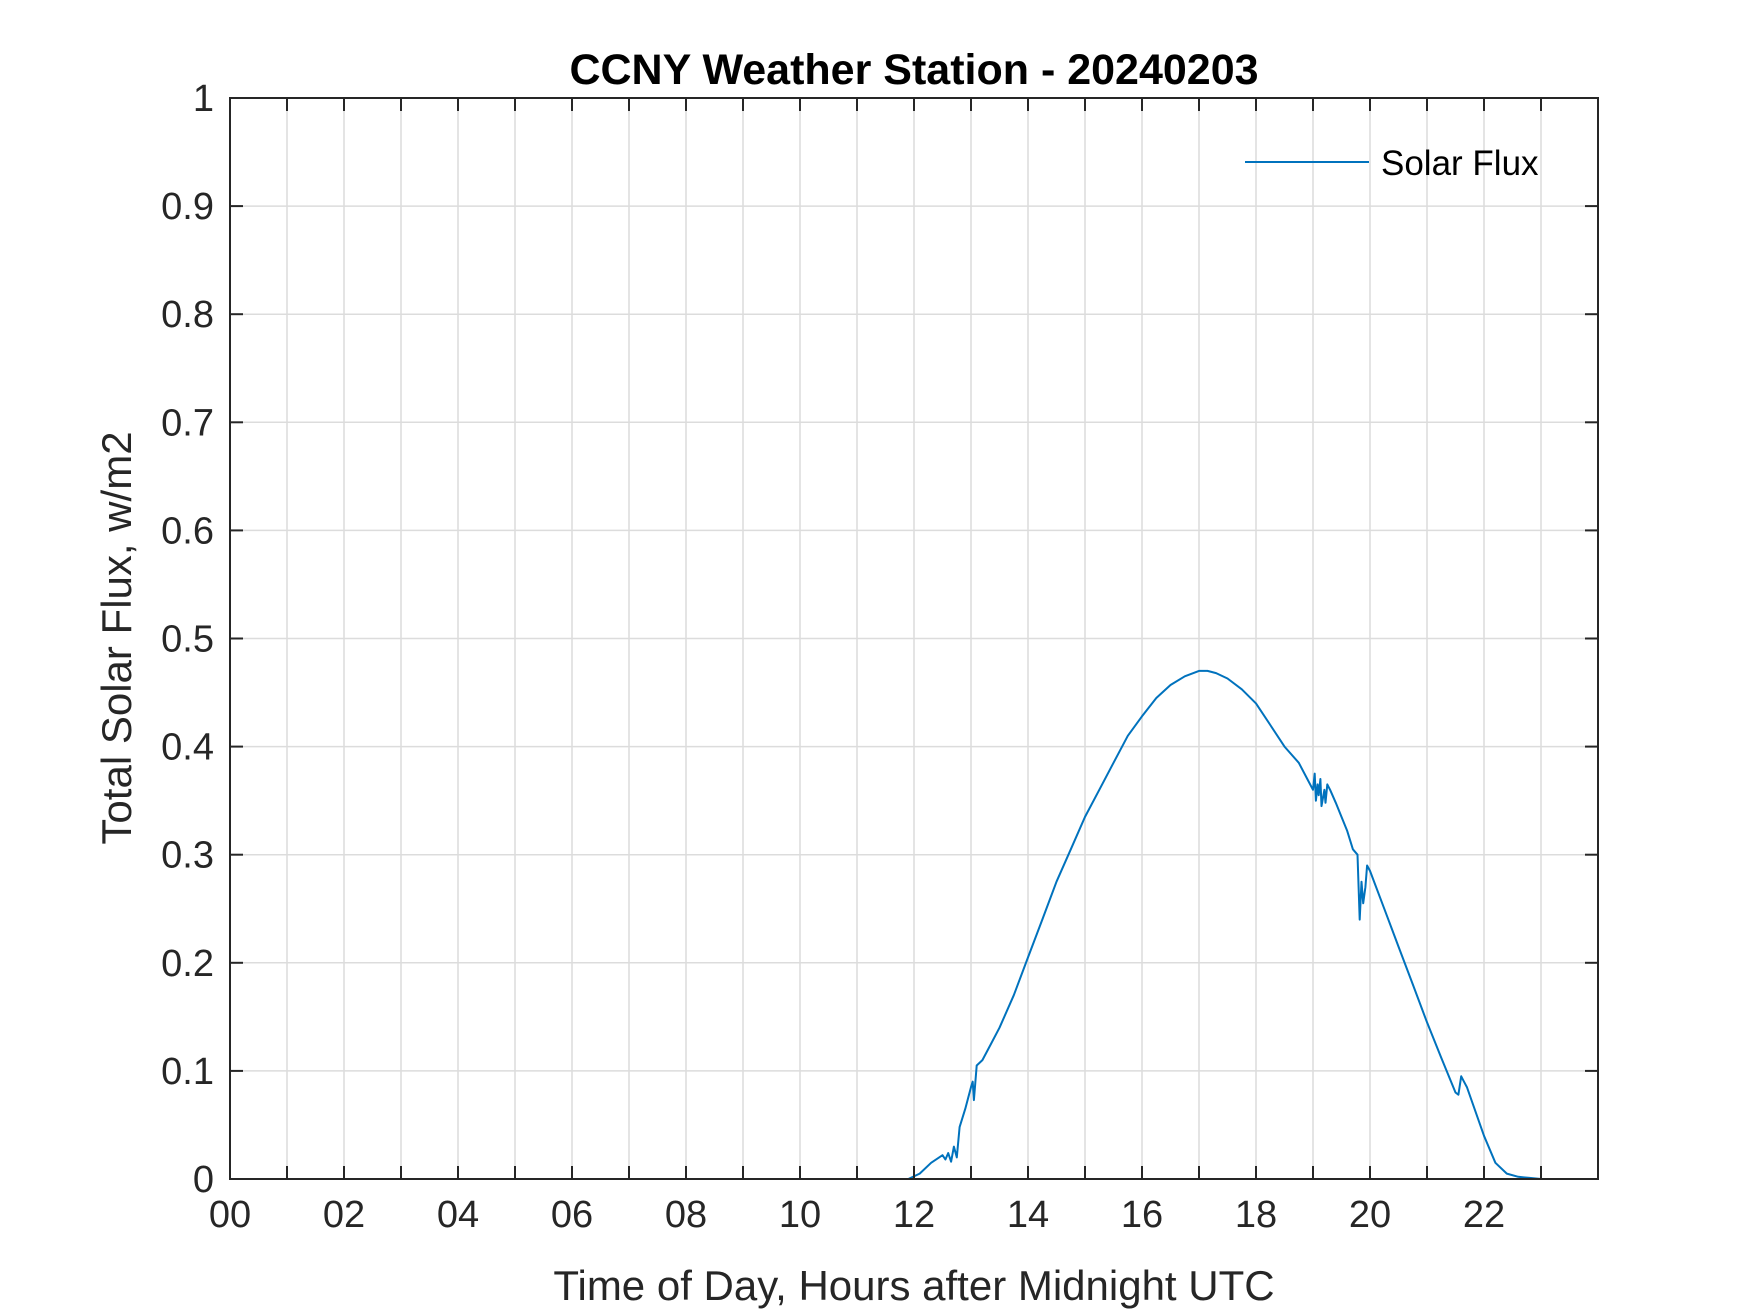  I want to click on chart-title: CCNY Weather Station - 20240203, so click(913, 70).